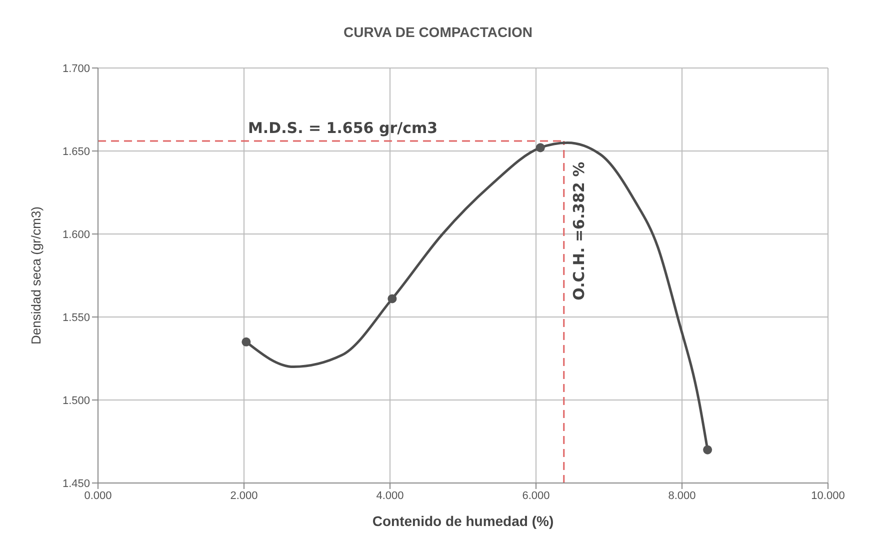  Describe the element at coordinates (828, 496) in the screenshot. I see `x-tick-label: 10.000` at that location.